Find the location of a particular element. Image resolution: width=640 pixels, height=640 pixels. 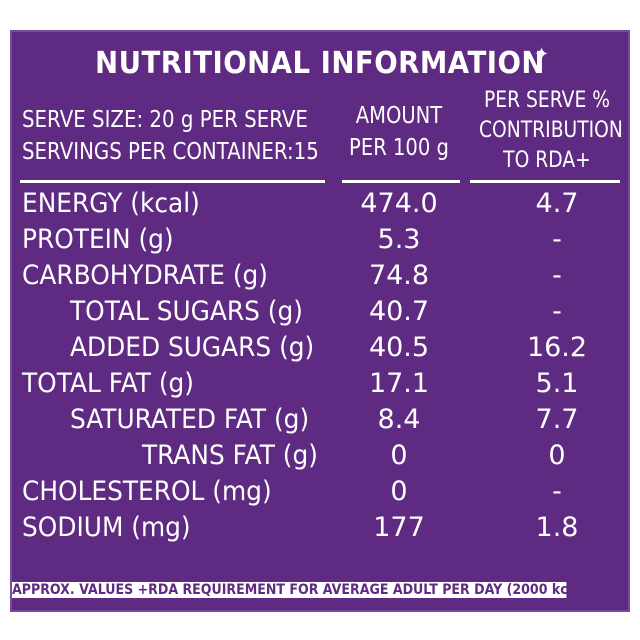

rda-value: 5.1 is located at coordinates (557, 383).